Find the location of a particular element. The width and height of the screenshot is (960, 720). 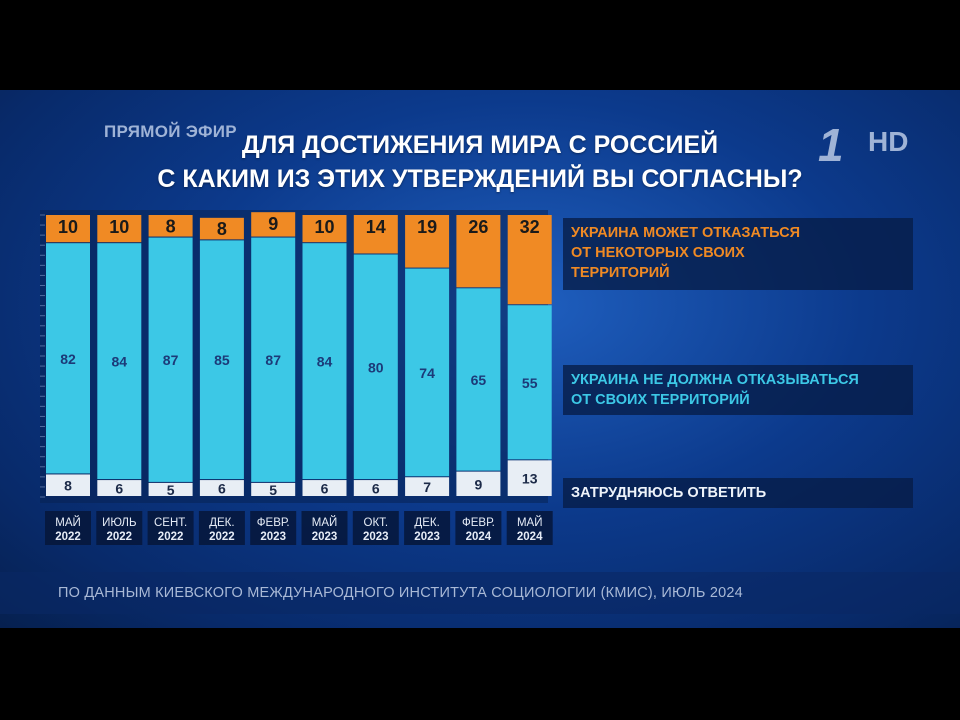

bar-label-keep: 85 is located at coordinates (222, 360).